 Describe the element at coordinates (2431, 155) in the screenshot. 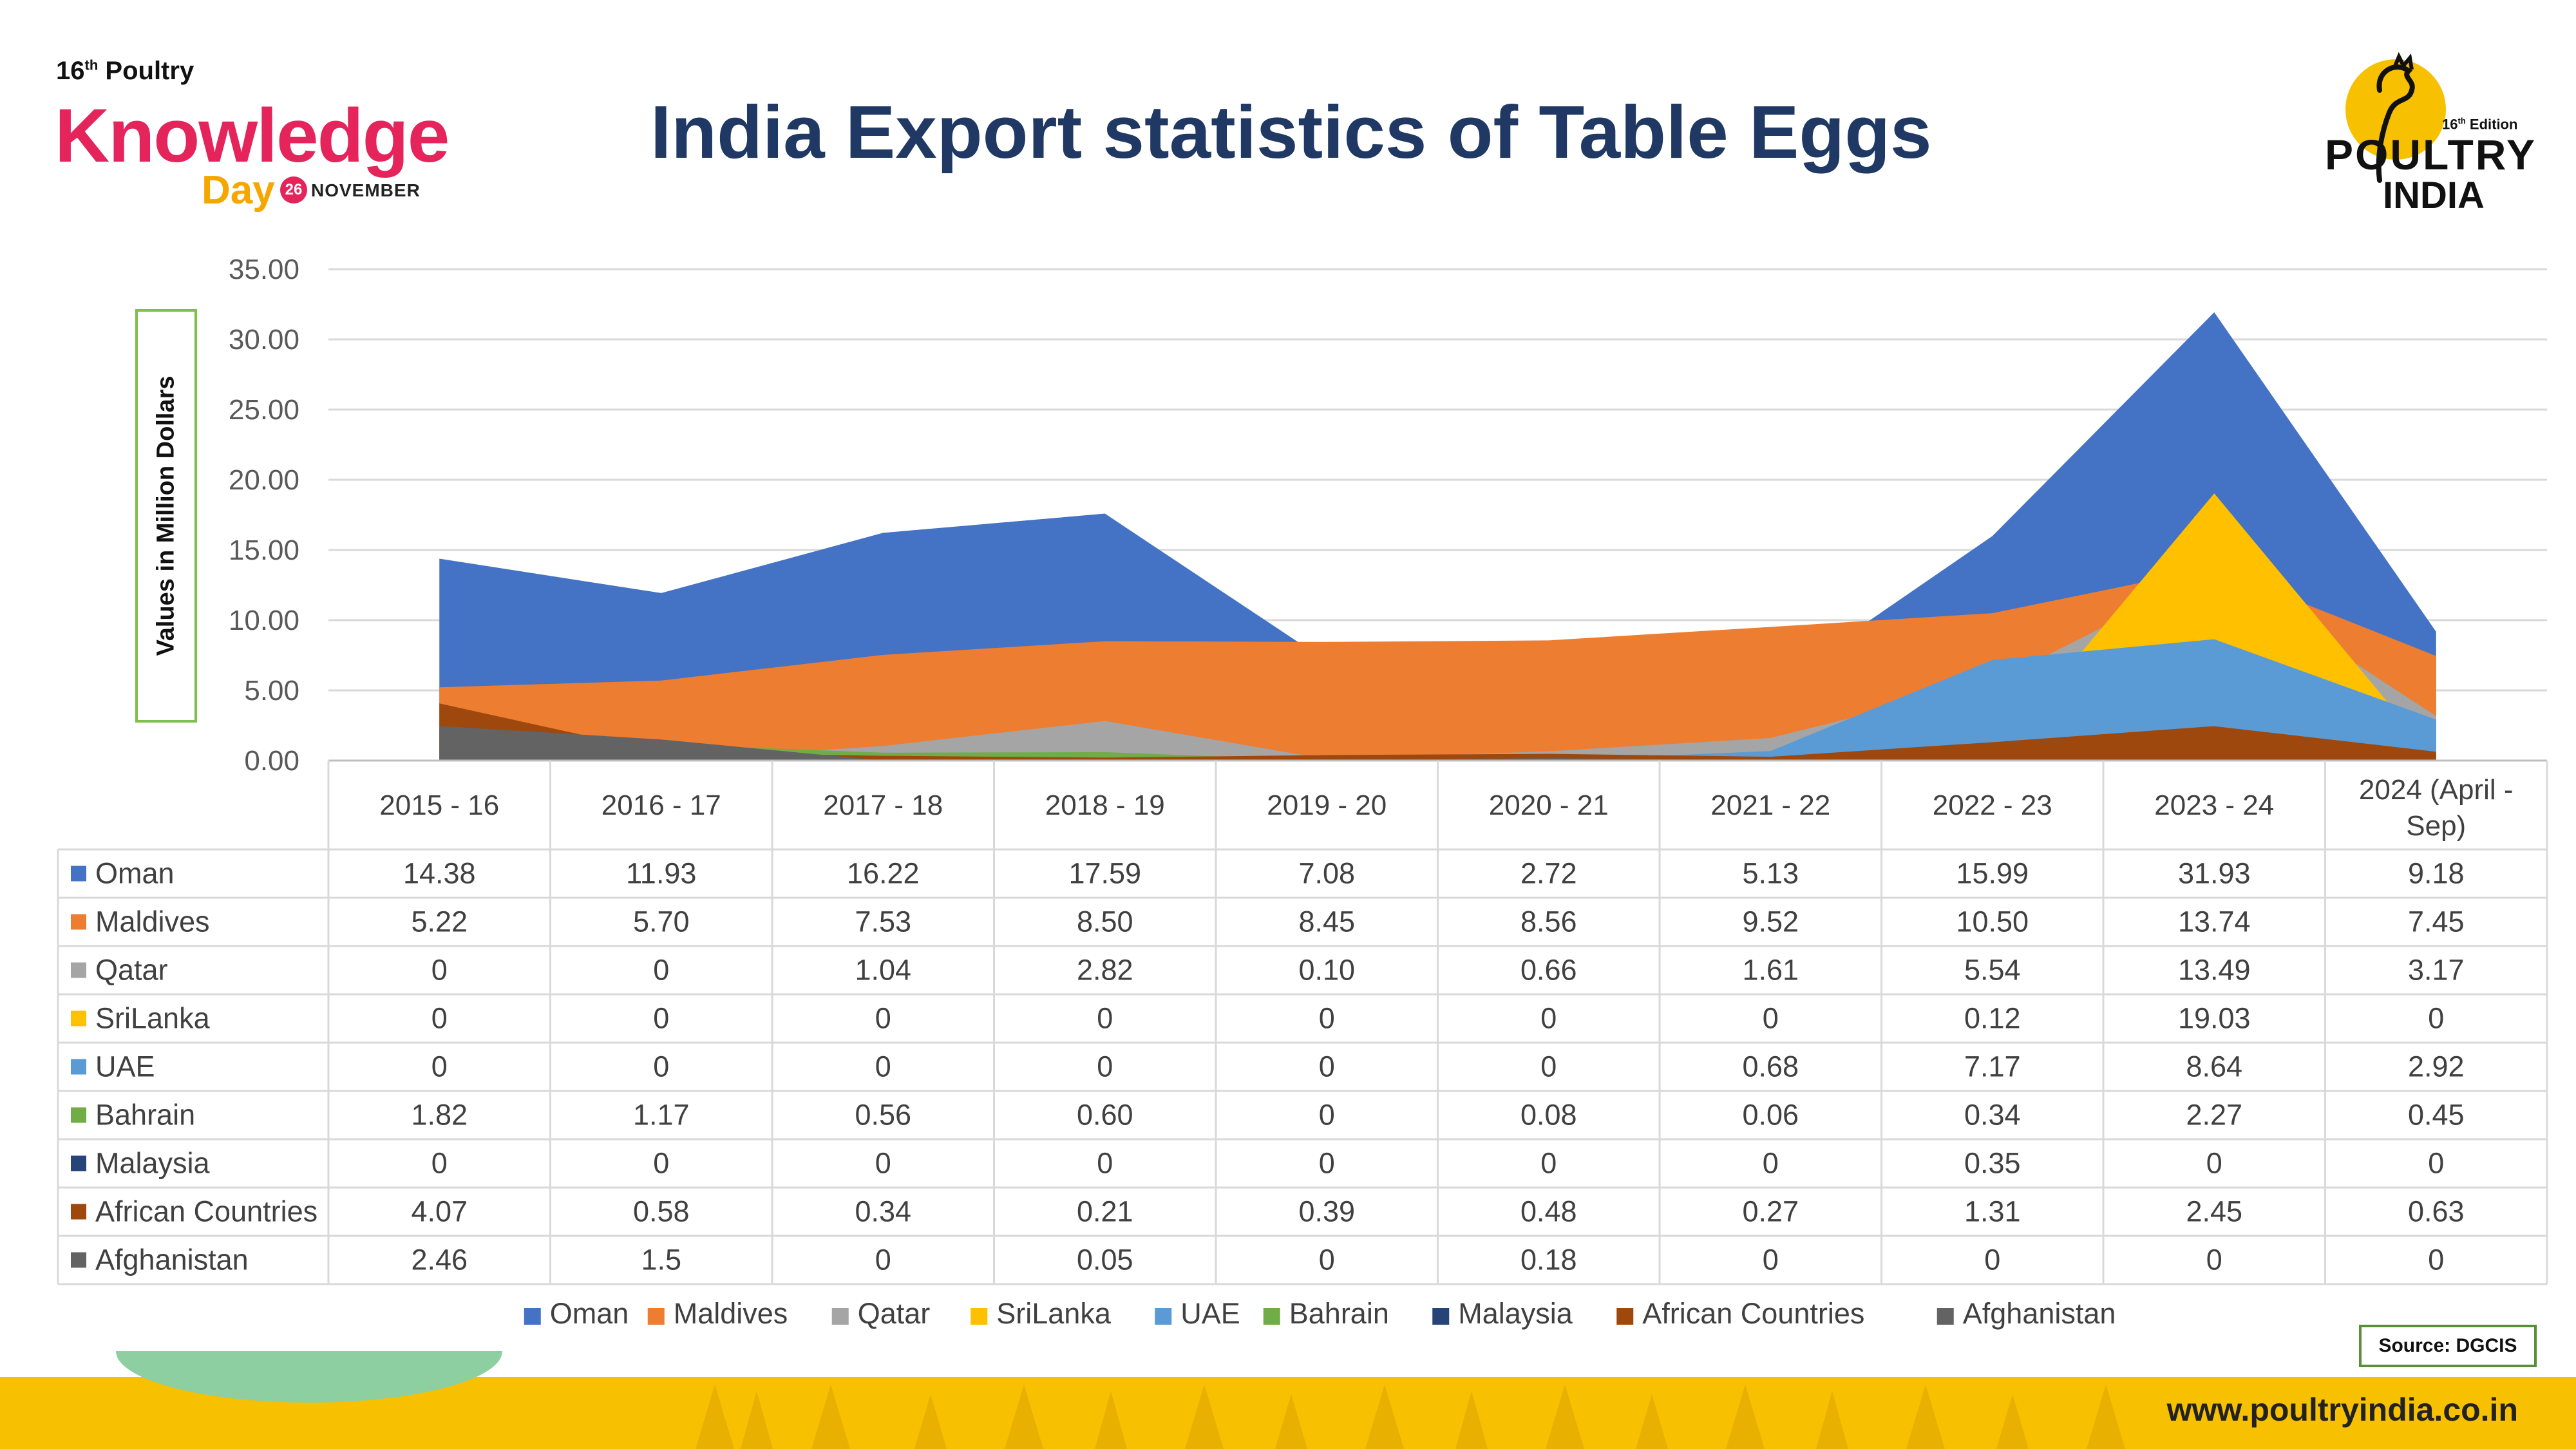

I see `brand-name: POULTRY` at that location.